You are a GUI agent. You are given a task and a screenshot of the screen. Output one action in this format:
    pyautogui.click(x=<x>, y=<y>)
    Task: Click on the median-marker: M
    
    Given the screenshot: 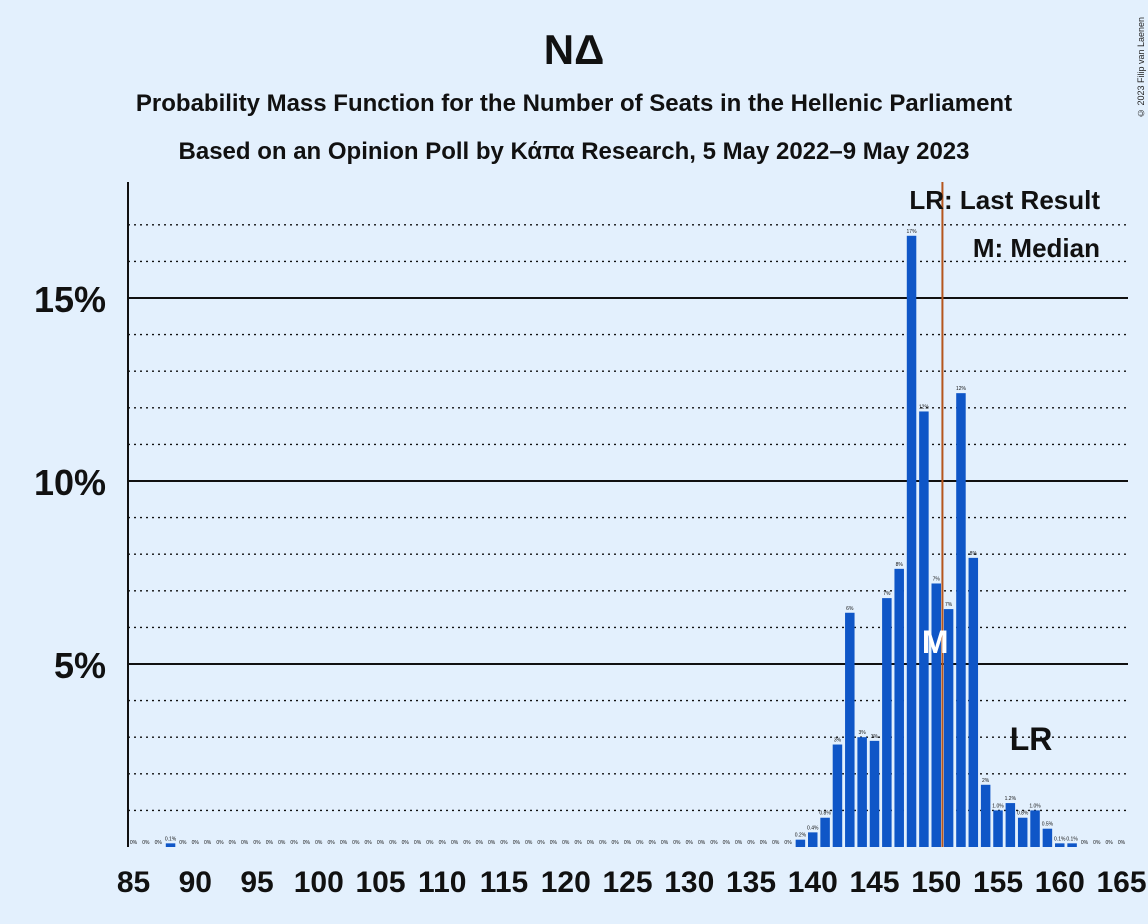 What is the action you would take?
    pyautogui.click(x=935, y=642)
    